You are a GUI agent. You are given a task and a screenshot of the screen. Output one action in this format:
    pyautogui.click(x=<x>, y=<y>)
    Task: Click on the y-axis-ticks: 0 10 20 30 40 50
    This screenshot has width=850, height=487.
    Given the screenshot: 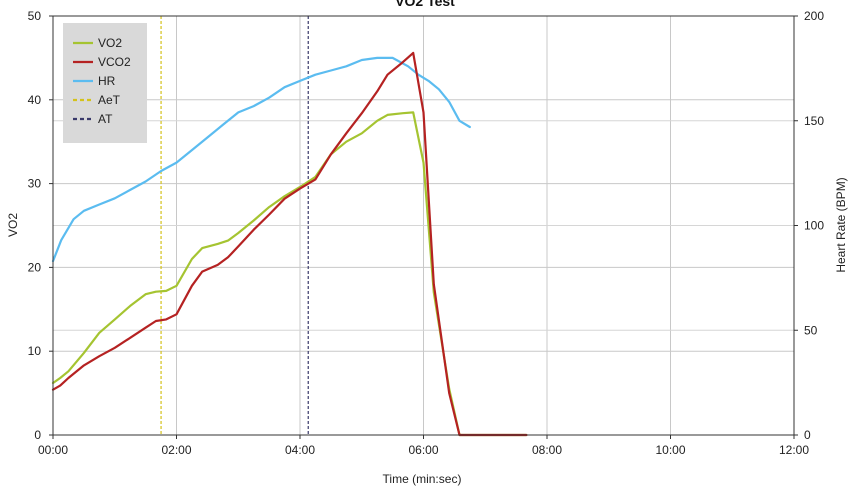 What is the action you would take?
    pyautogui.click(x=40, y=225)
    